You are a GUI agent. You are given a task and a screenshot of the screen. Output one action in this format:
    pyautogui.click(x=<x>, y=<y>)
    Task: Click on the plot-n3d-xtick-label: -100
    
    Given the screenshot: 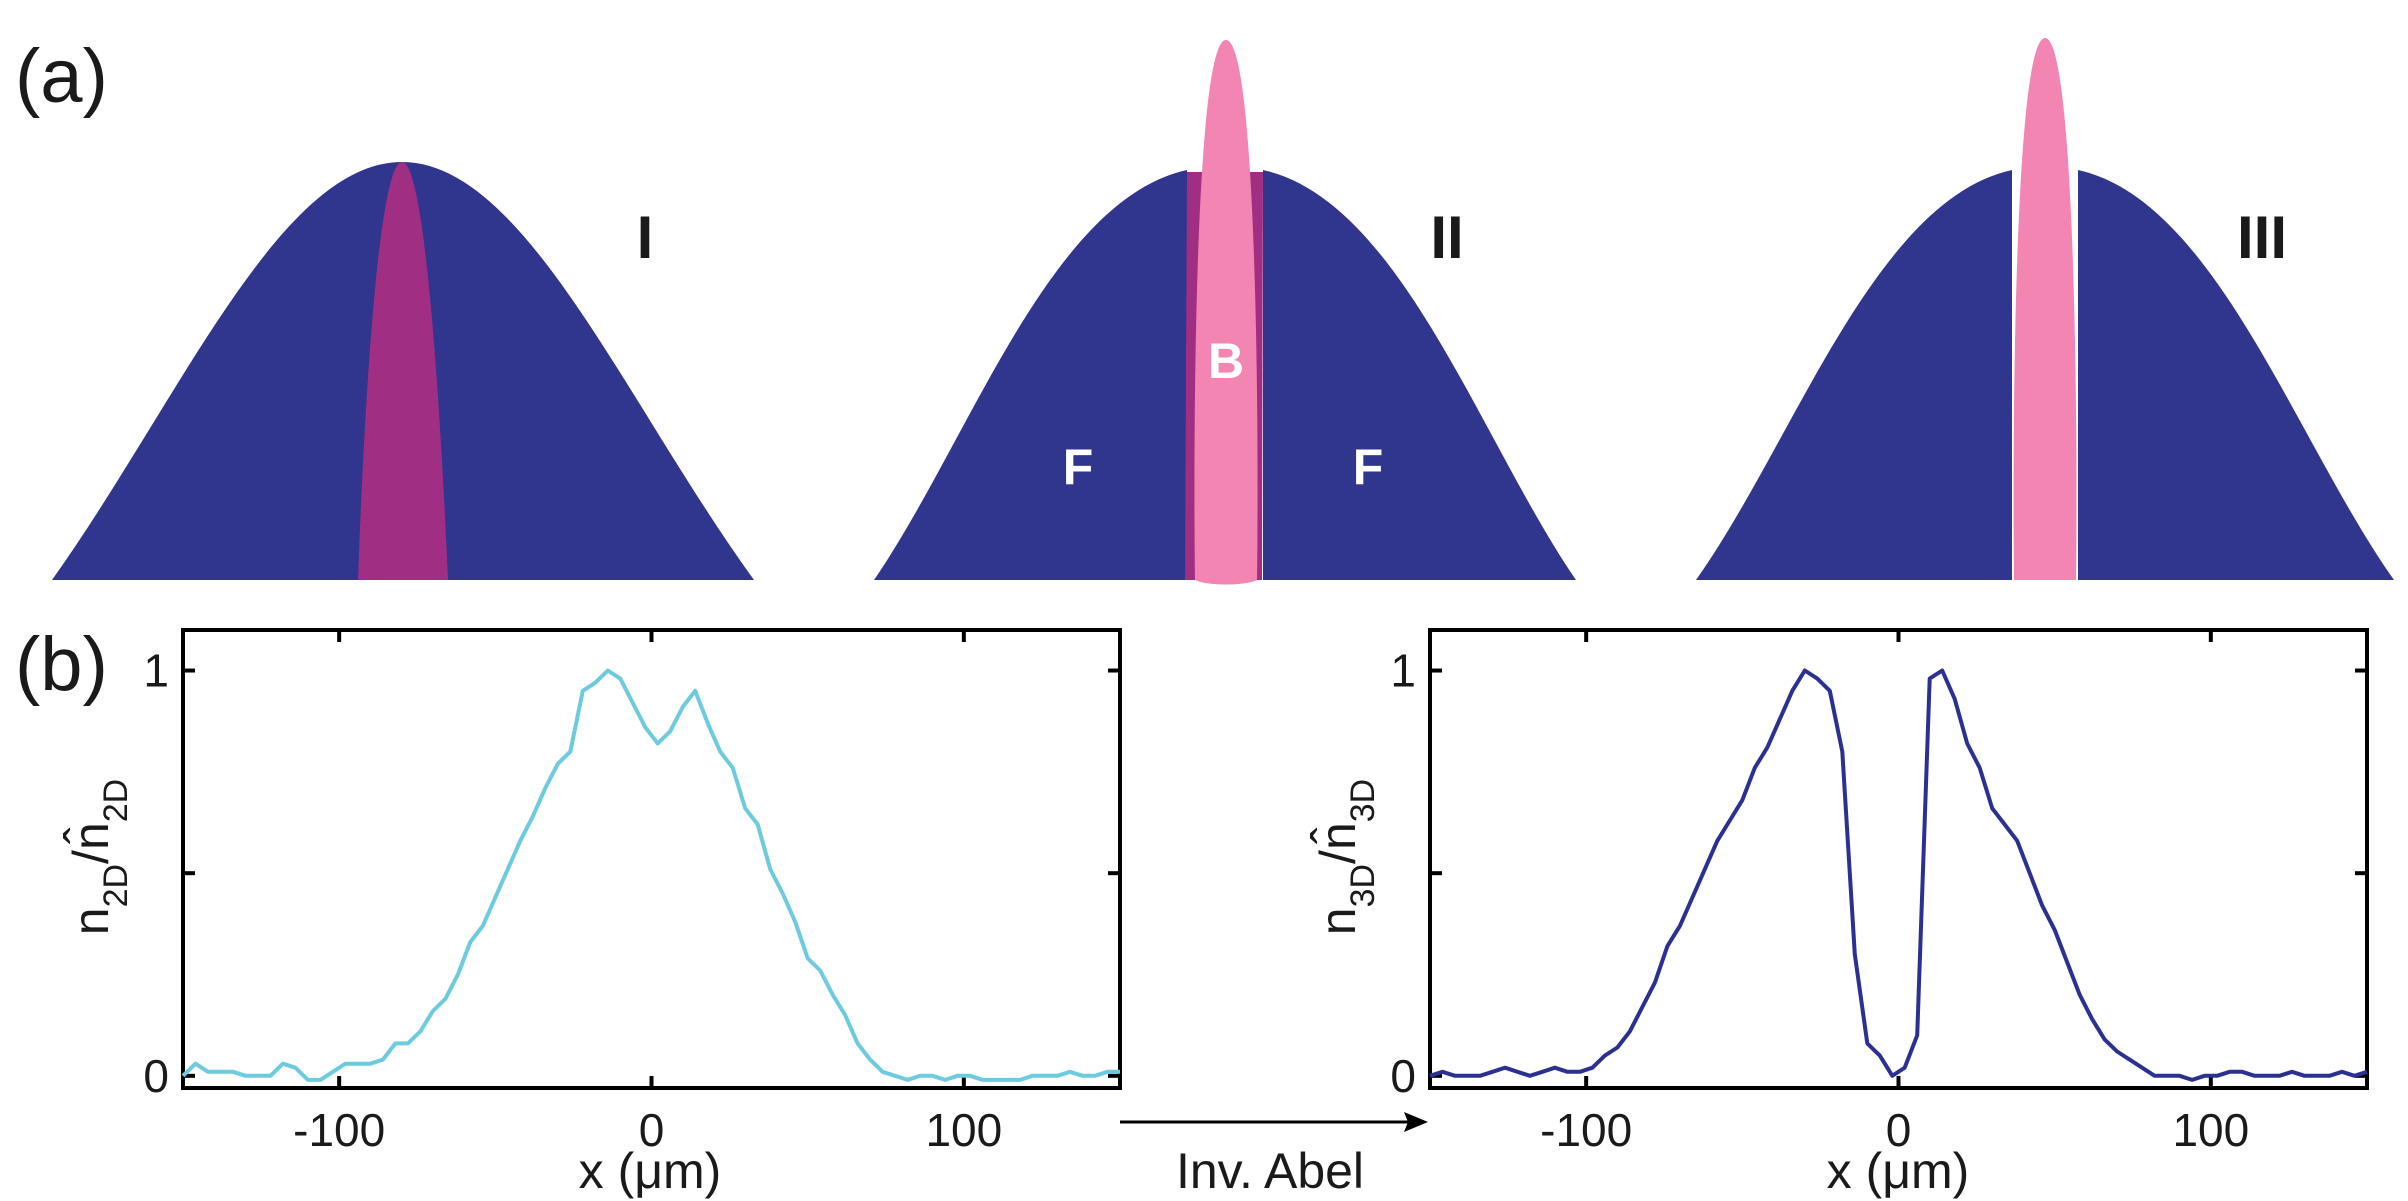 What is the action you would take?
    pyautogui.click(x=1586, y=1130)
    